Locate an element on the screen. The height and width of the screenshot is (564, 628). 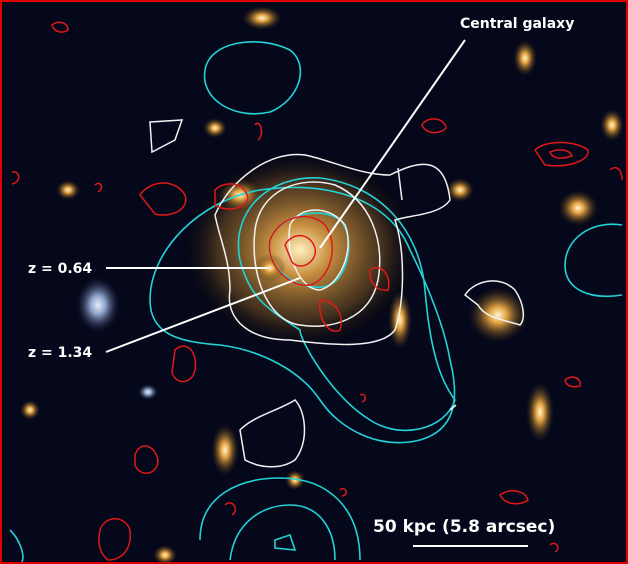
central-galaxy-label: Central galaxy is located at coordinates (517, 24).